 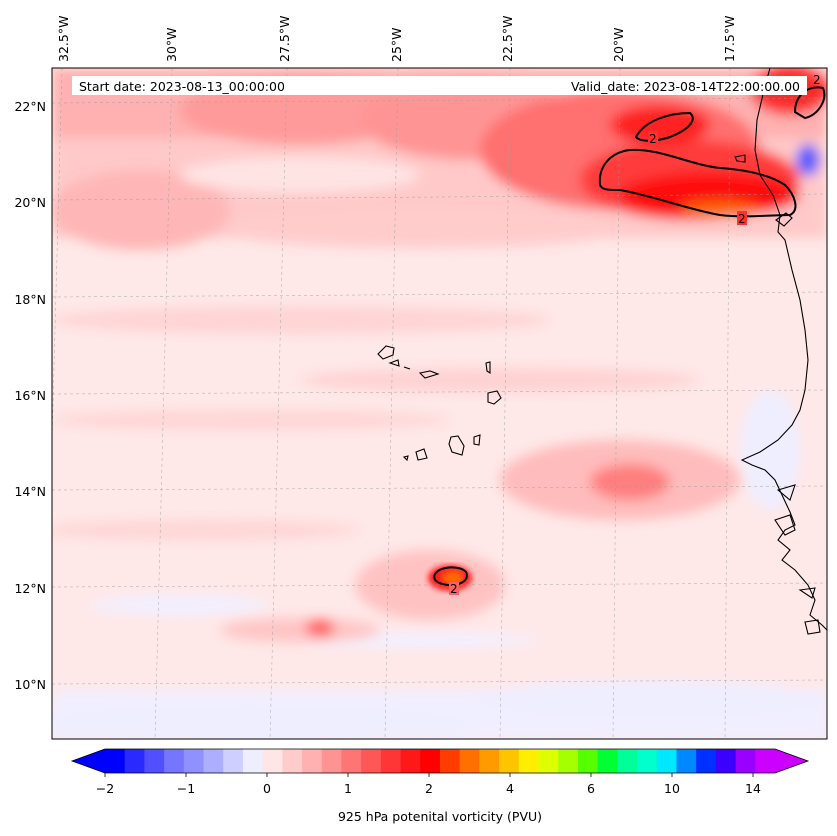 What do you see at coordinates (284, 39) in the screenshot?
I see `lon-label: 27.5°W` at bounding box center [284, 39].